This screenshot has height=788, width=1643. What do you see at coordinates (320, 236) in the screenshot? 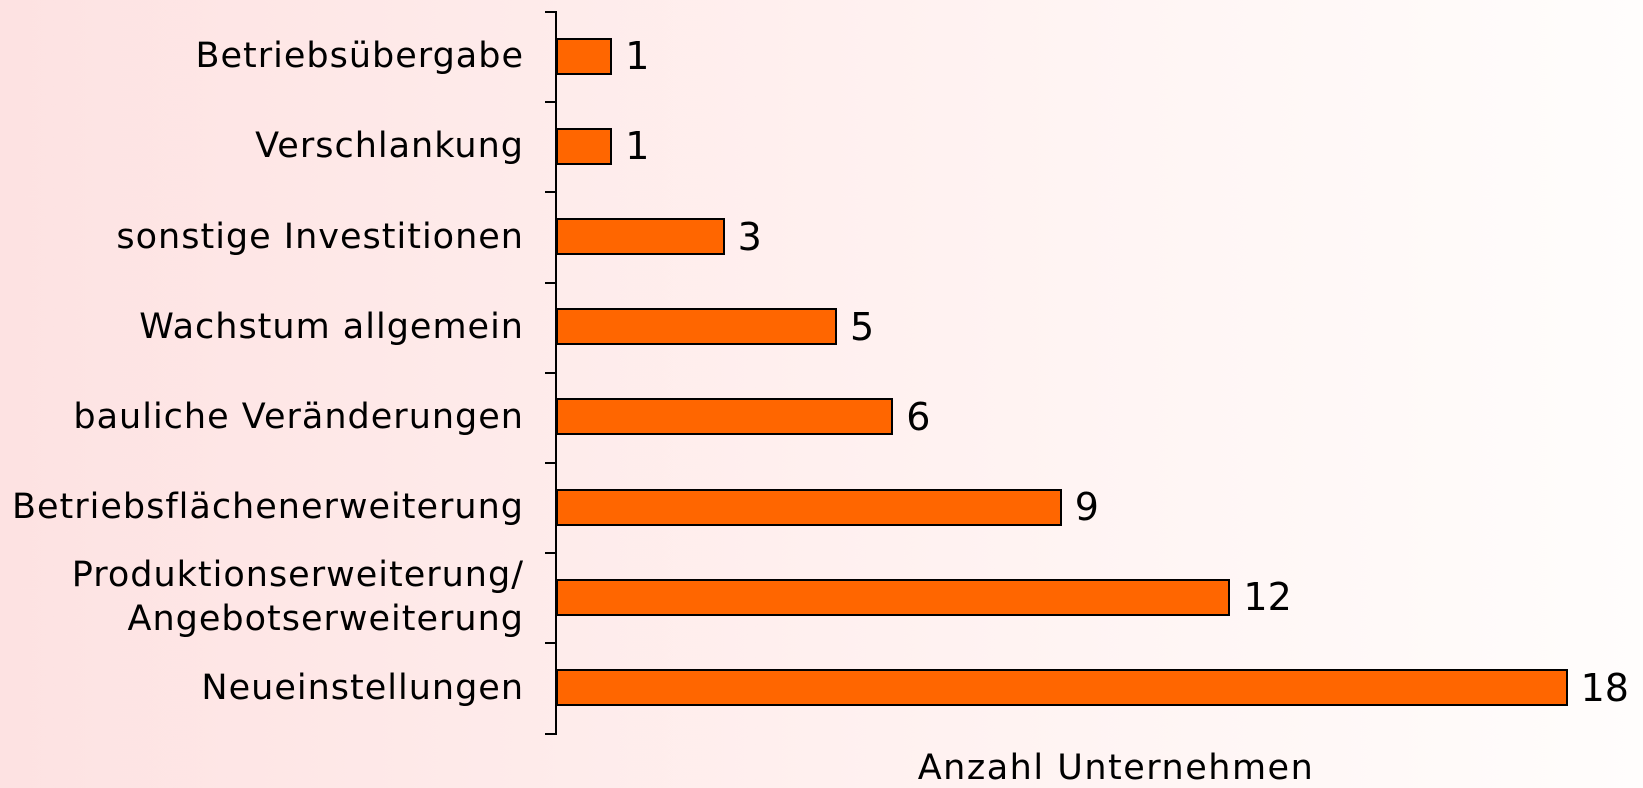
I see `y-tick-label: sonstige Investitionen` at bounding box center [320, 236].